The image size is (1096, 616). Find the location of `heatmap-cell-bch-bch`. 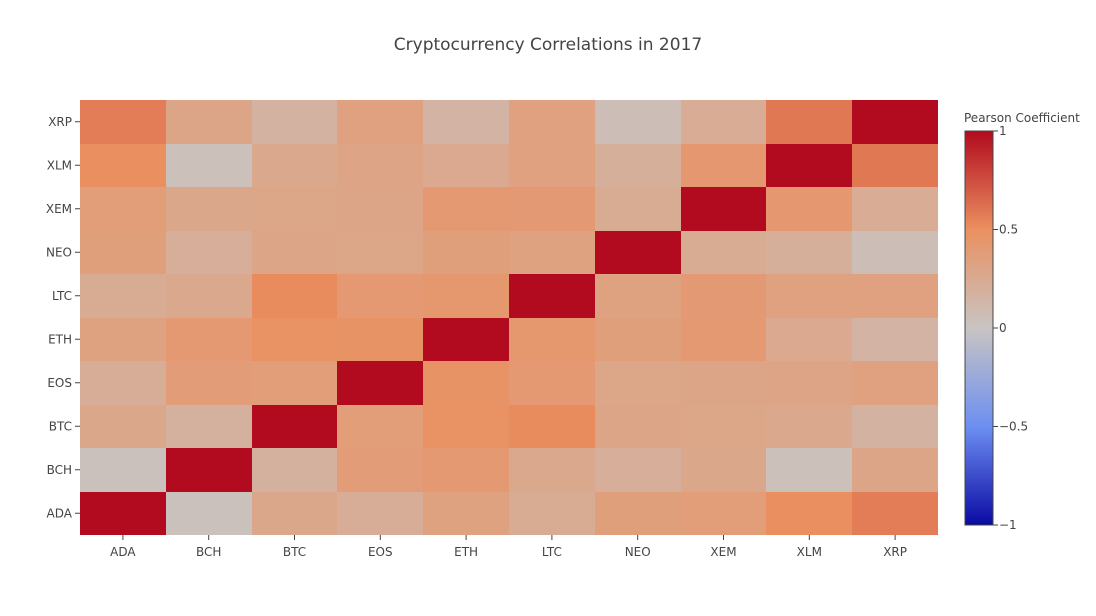

heatmap-cell-bch-bch is located at coordinates (209, 470).